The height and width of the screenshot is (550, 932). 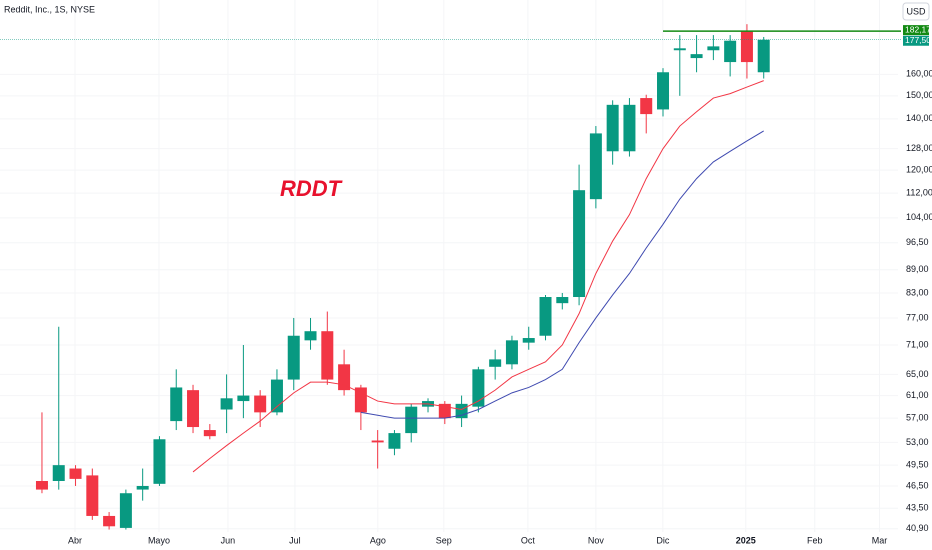 I want to click on x-tick-label: Feb, so click(x=815, y=540).